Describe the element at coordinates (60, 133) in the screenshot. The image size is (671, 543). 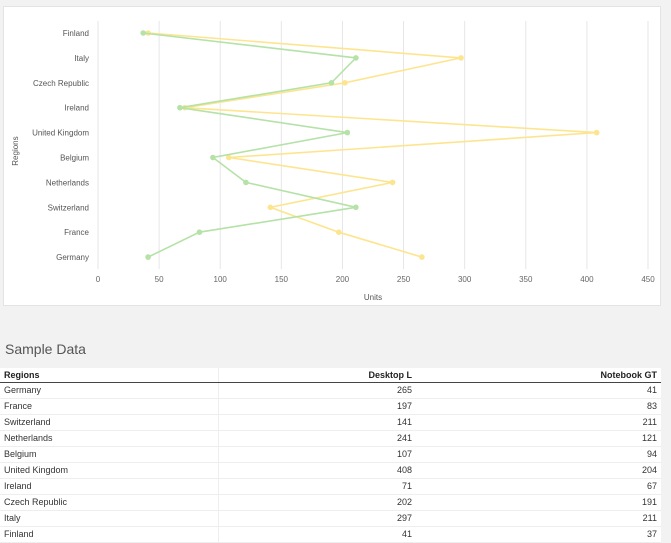
I see `y-tick-label: United Kingdom` at that location.